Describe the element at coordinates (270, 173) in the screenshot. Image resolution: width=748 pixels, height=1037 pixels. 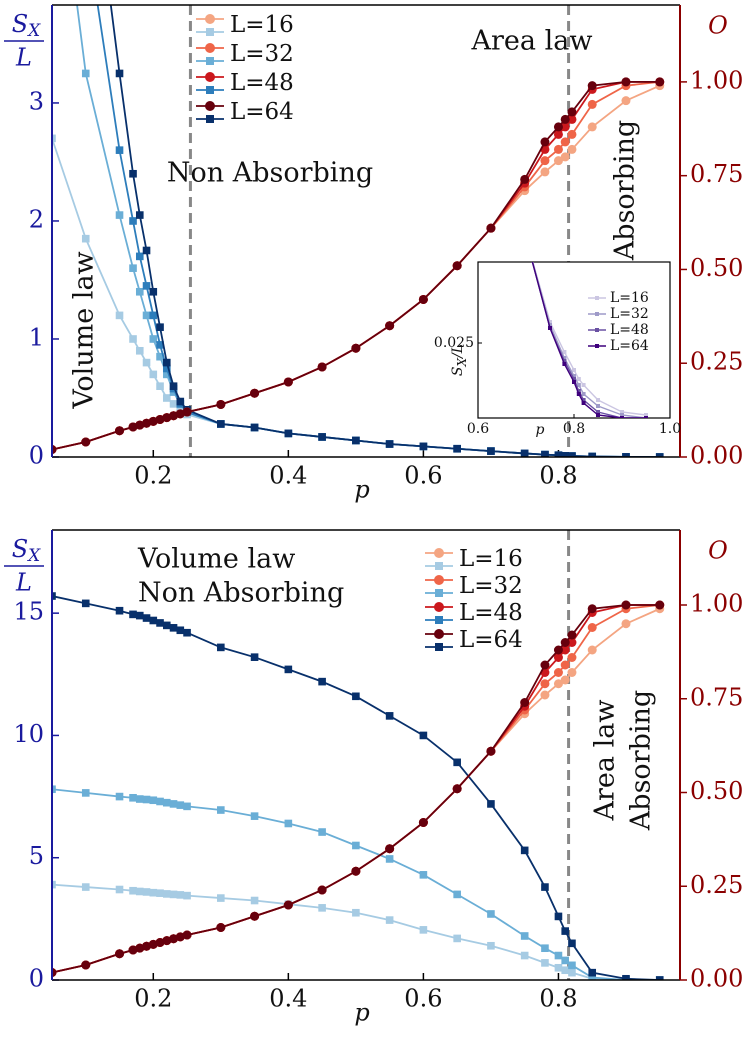
I see `annotation: Non Absorbing` at that location.